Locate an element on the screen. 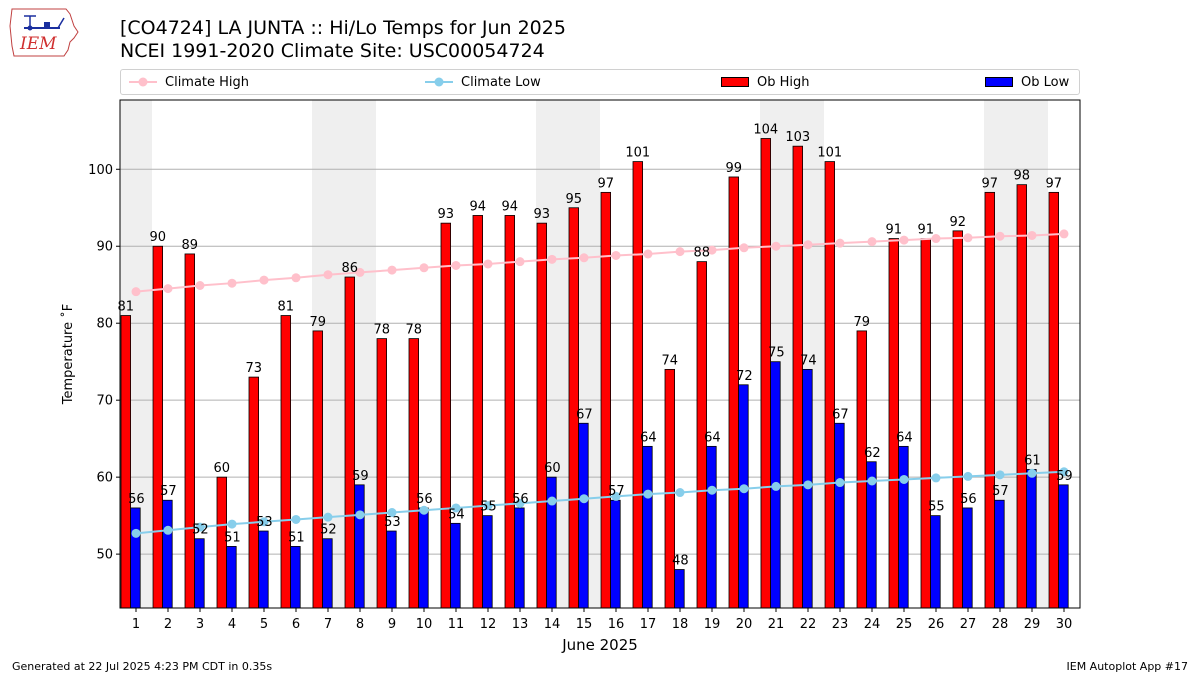 This screenshot has height=675, width=1200. ob-high-value-label: 93 is located at coordinates (446, 214).